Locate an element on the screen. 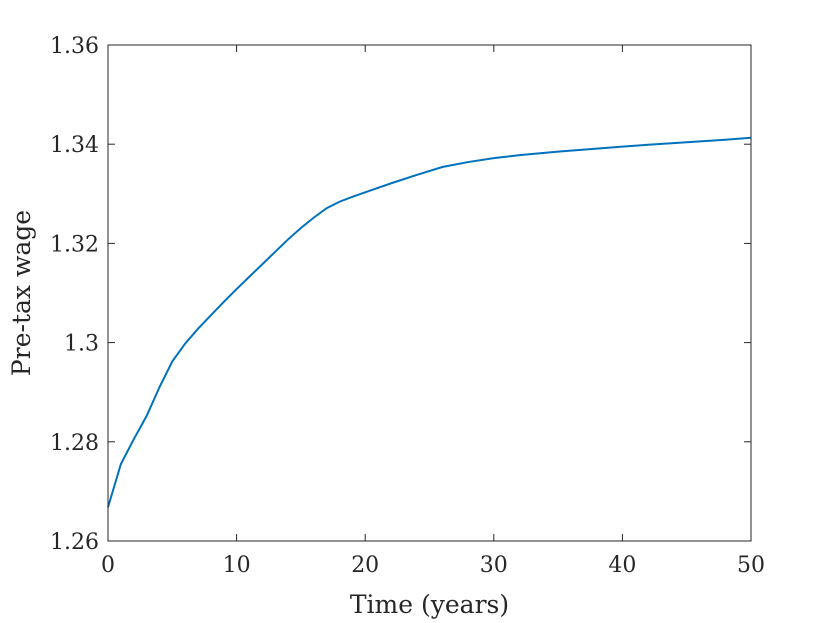 The width and height of the screenshot is (830, 623). x-tick-label: 0 is located at coordinates (108, 565).